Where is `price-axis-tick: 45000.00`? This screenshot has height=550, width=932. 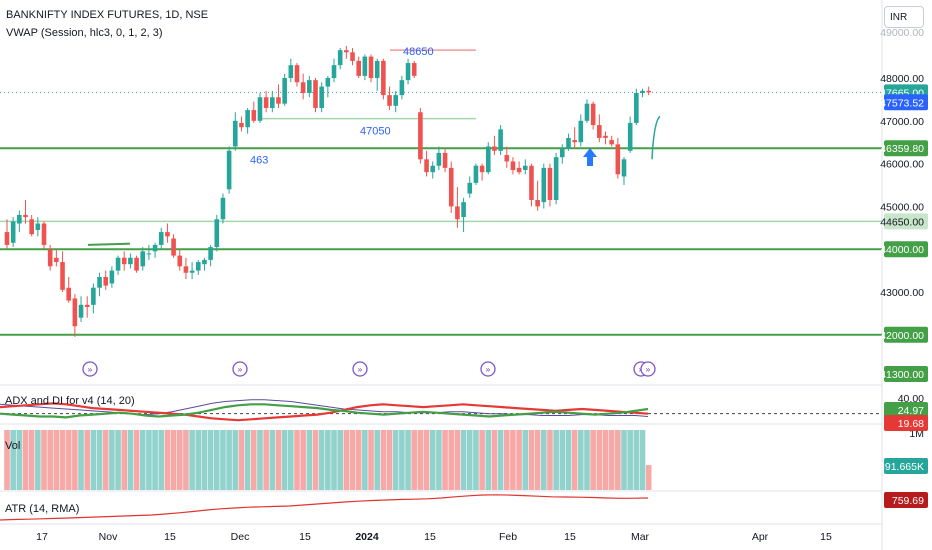
price-axis-tick: 45000.00 is located at coordinates (902, 207).